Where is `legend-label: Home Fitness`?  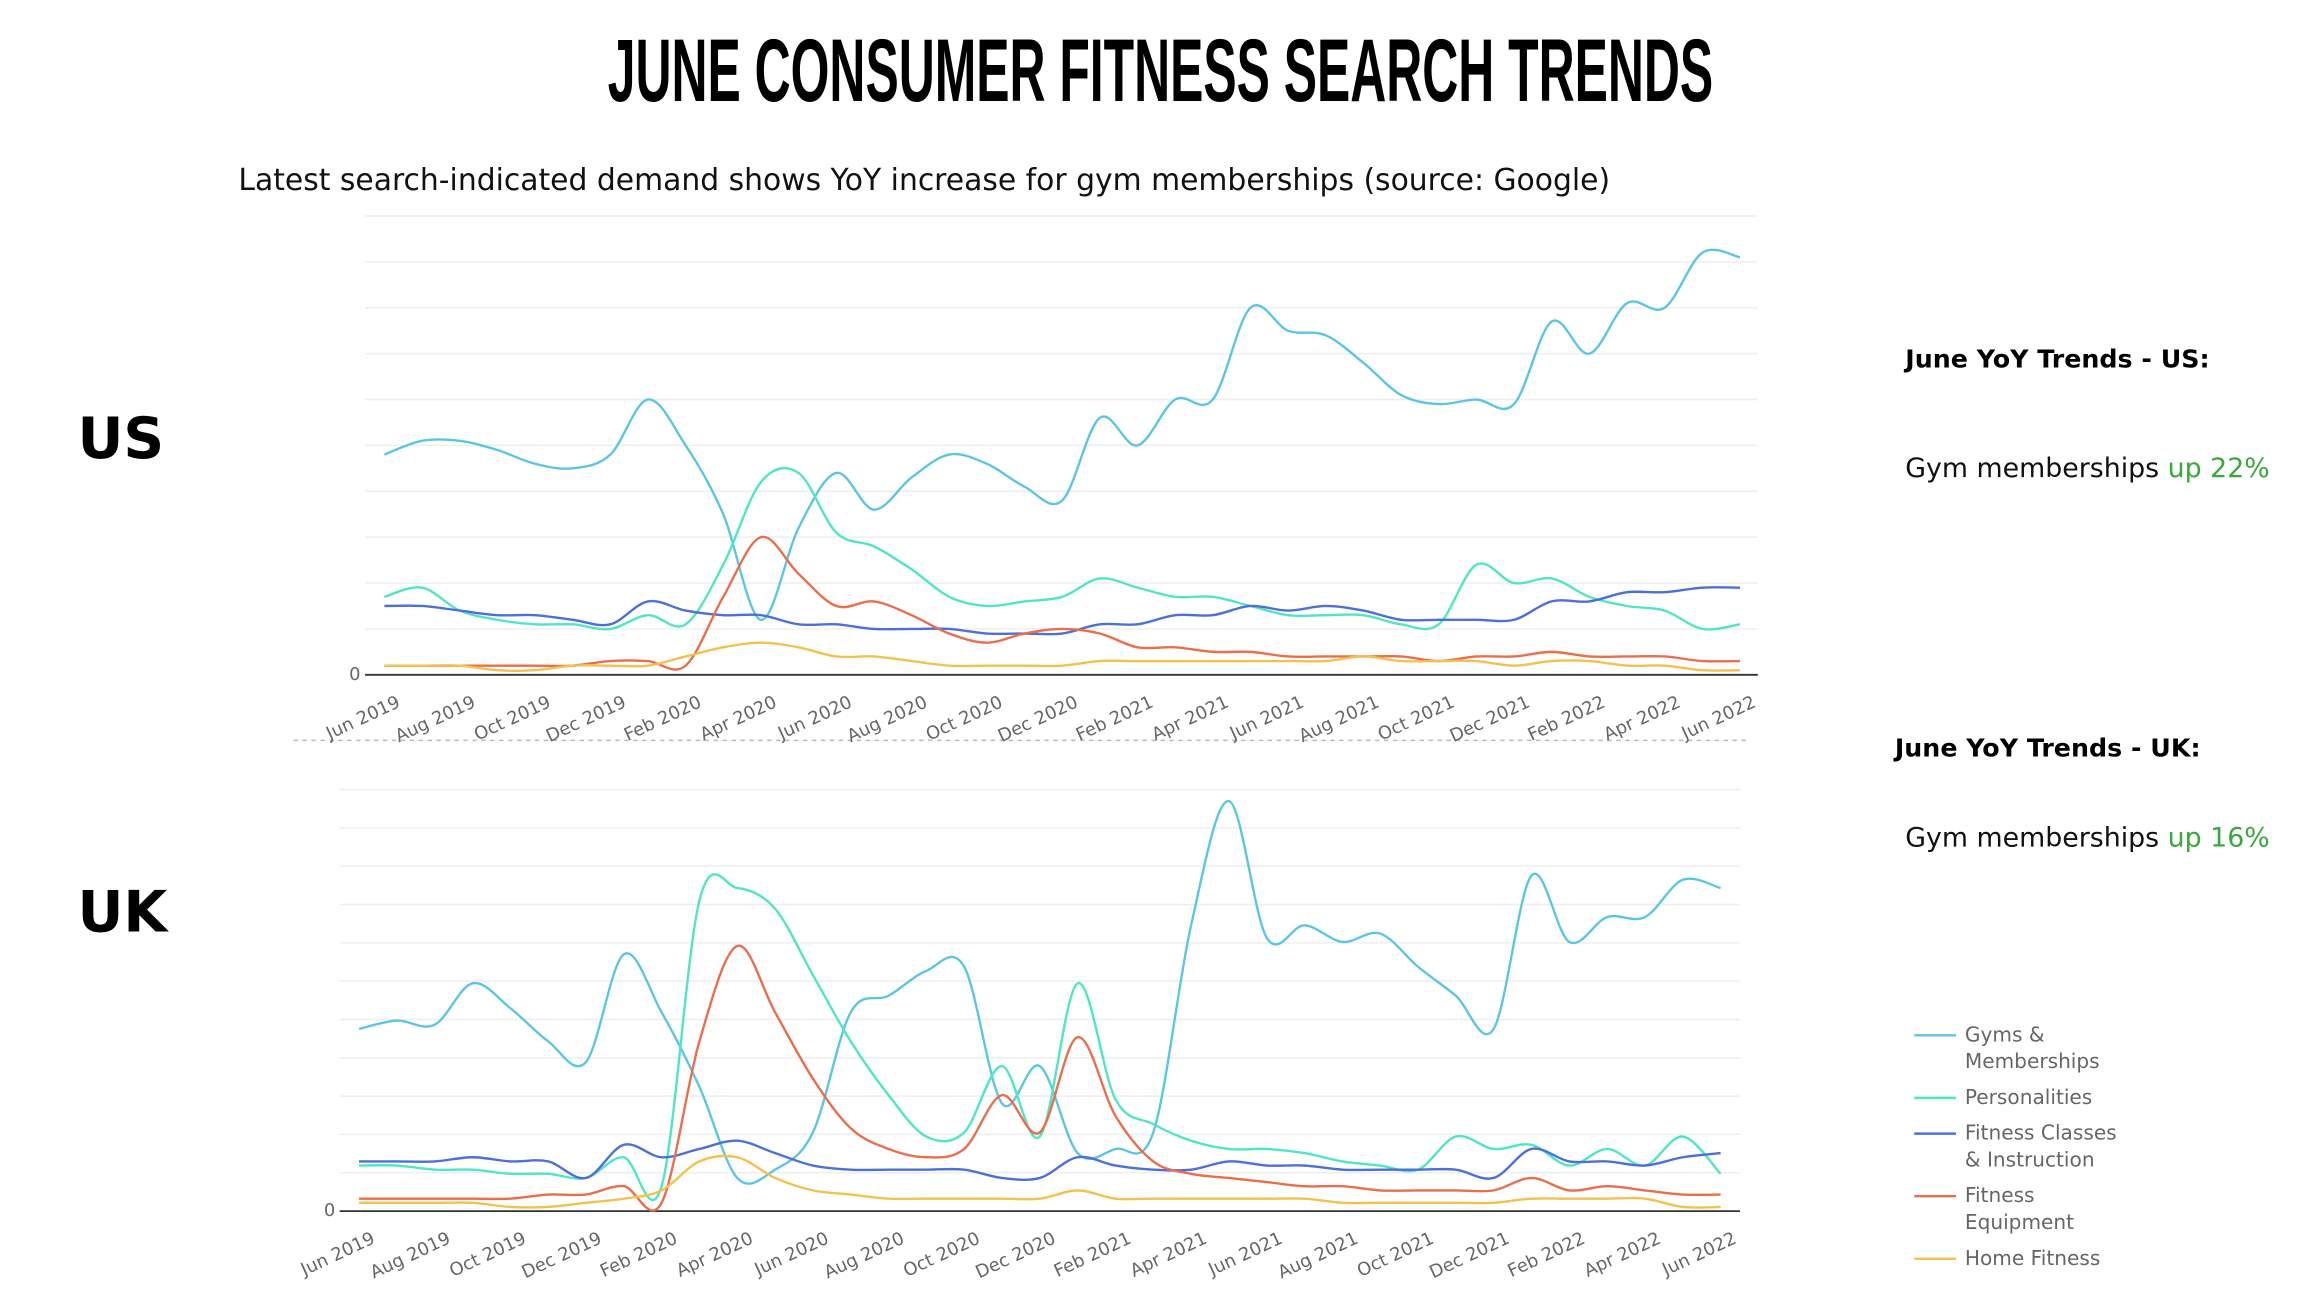
legend-label: Home Fitness is located at coordinates (2032, 1257).